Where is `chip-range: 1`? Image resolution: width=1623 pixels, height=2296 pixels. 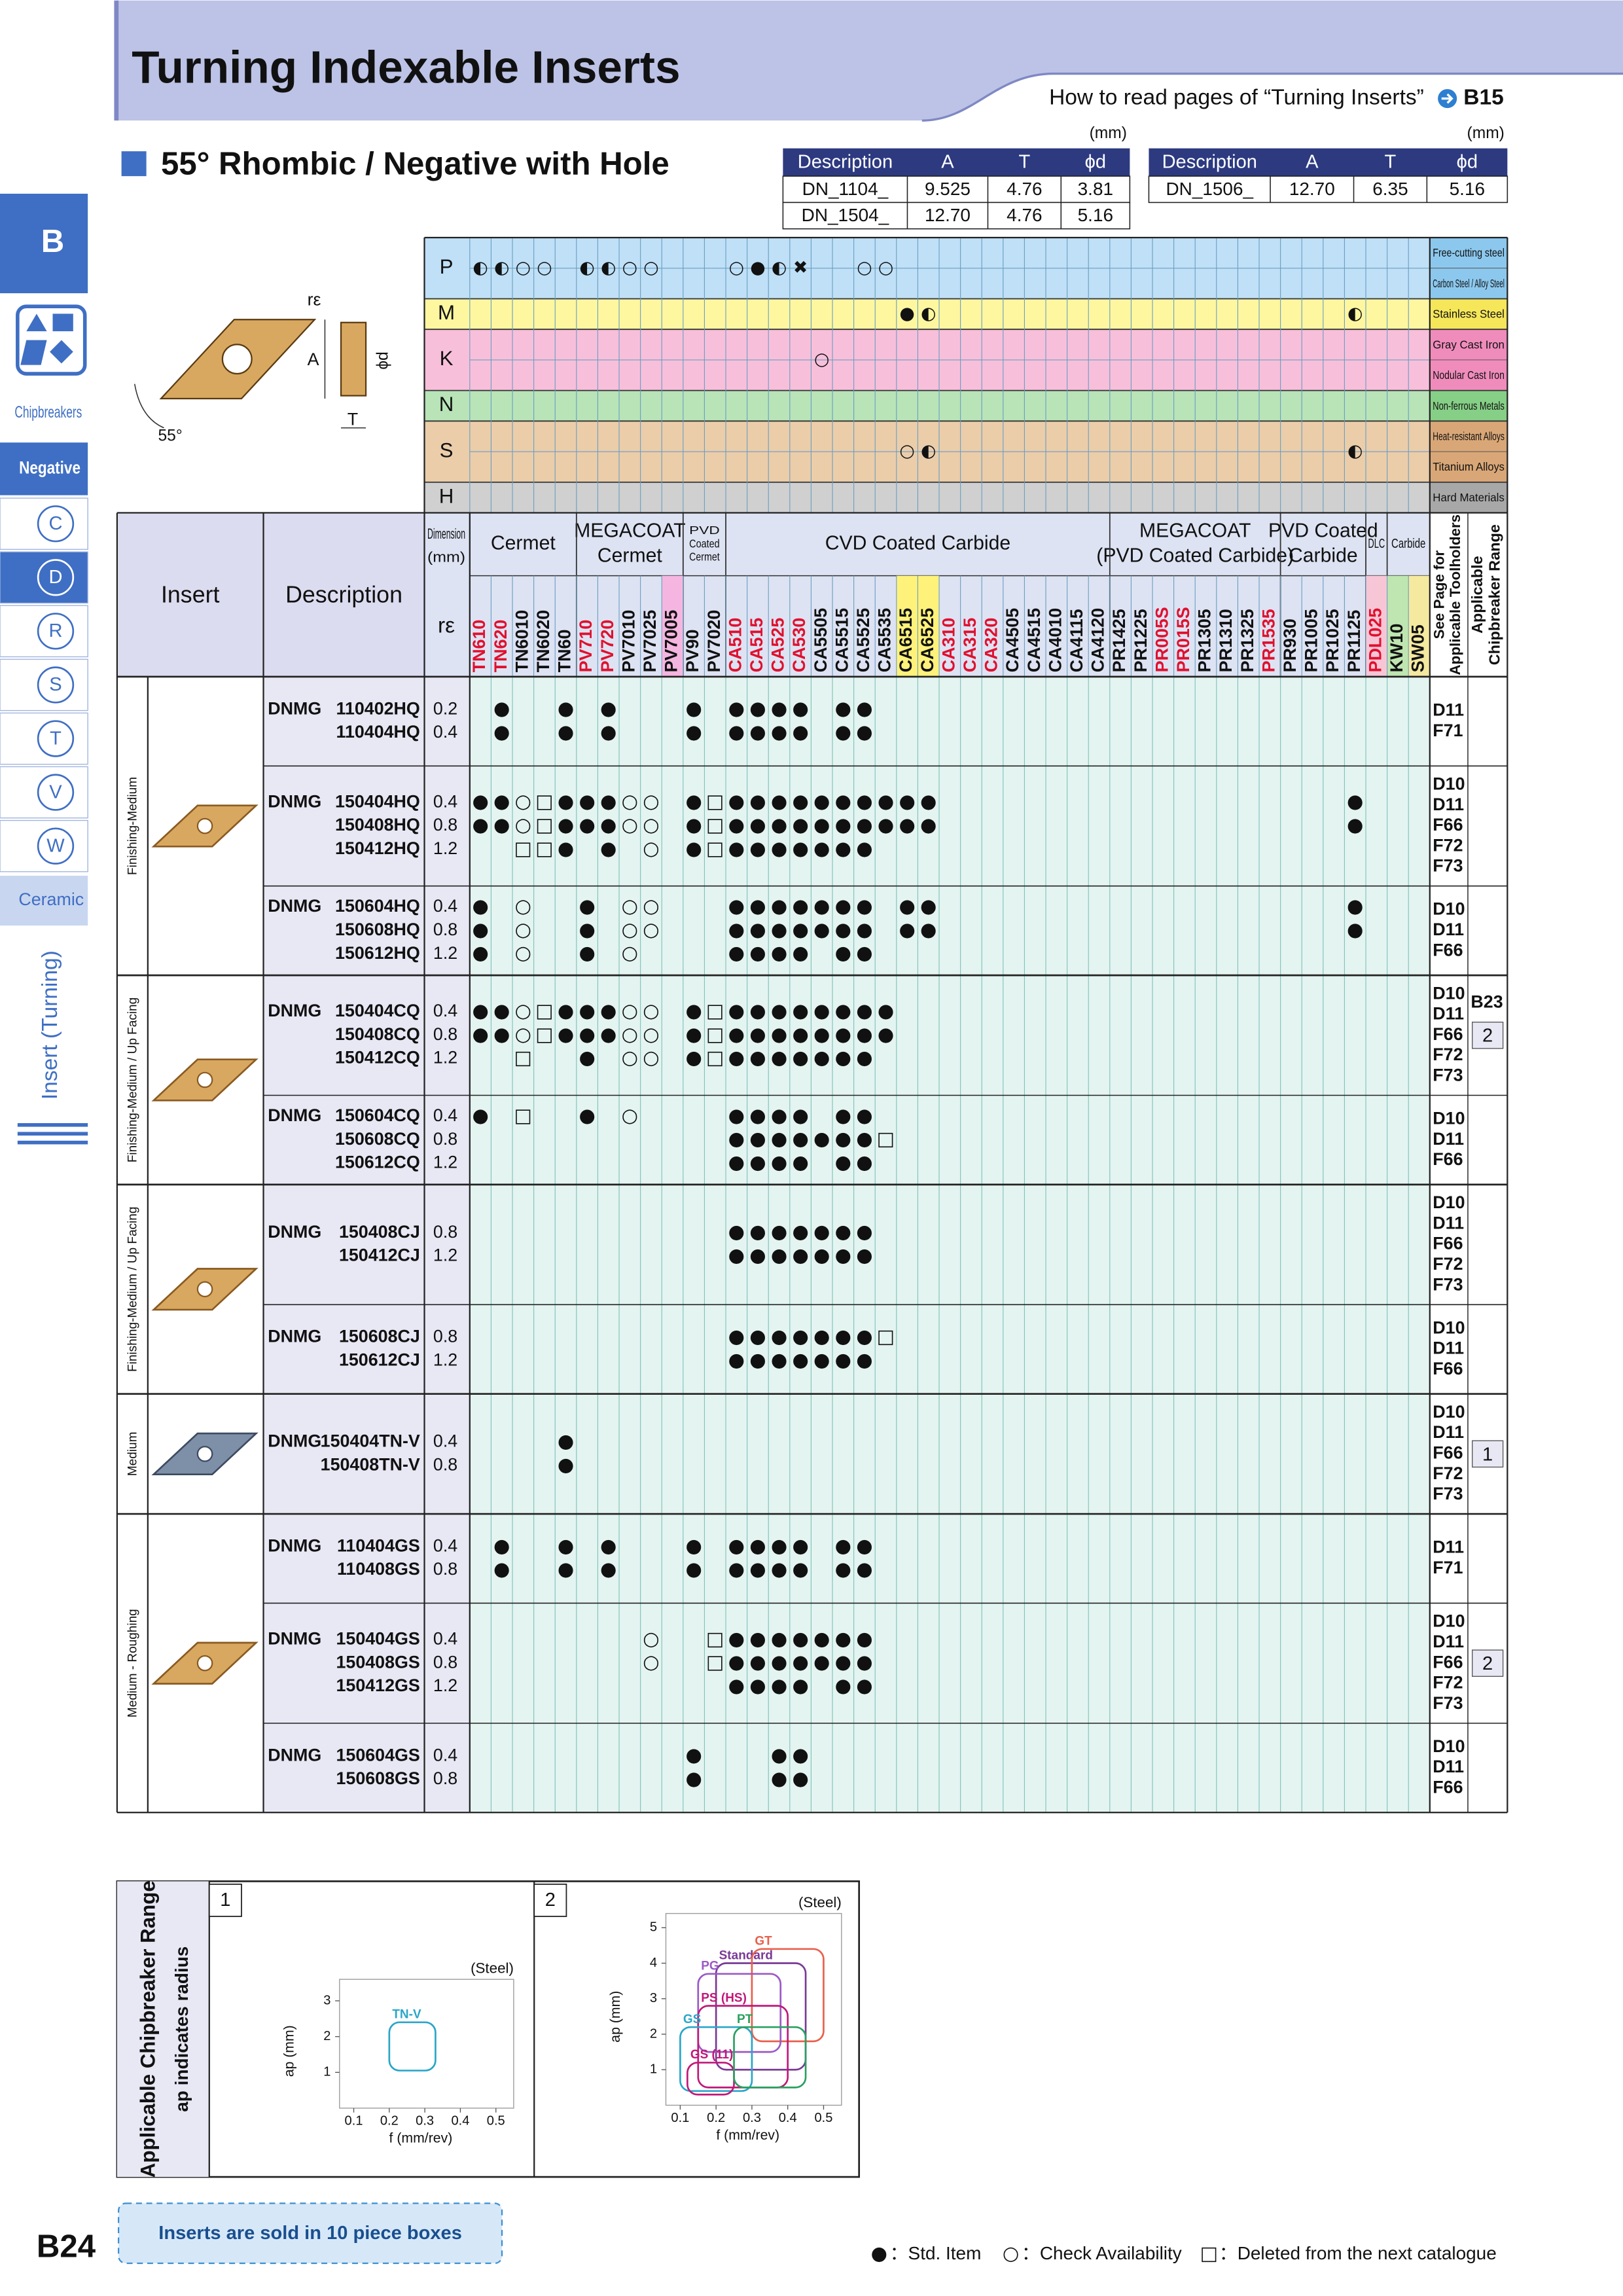
chip-range: 1 is located at coordinates (1488, 1454).